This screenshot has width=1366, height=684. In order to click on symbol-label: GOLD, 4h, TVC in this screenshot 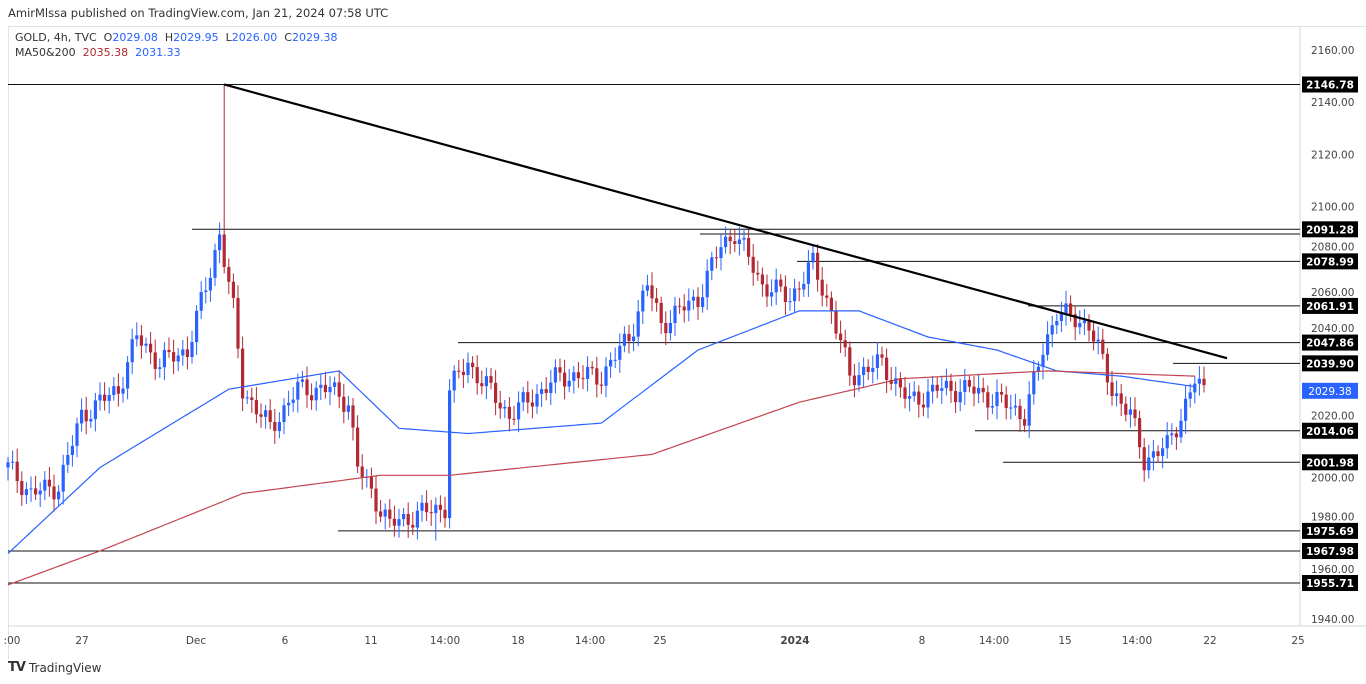, I will do `click(56, 37)`.